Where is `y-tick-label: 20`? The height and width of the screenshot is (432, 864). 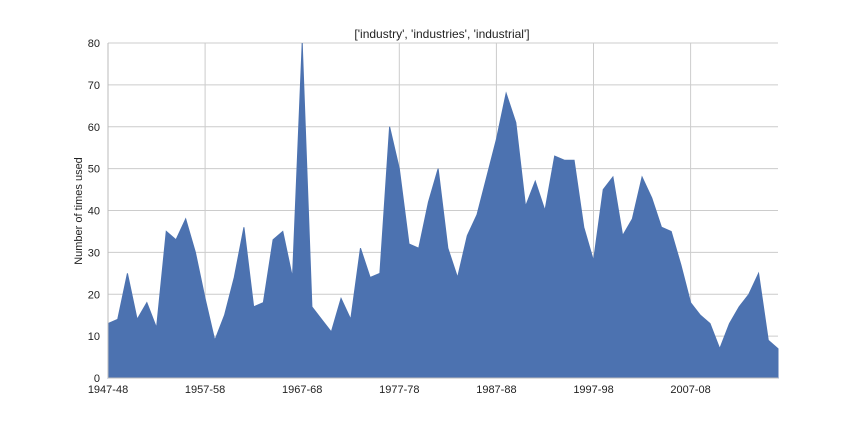
y-tick-label: 20 is located at coordinates (94, 295).